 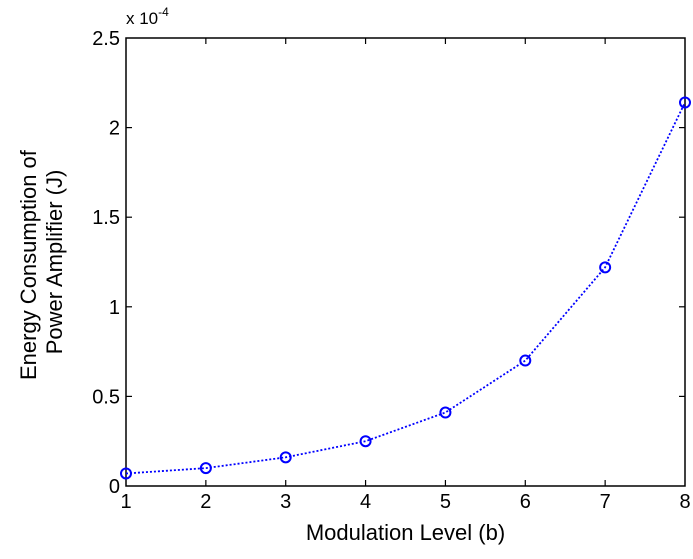 I want to click on y-axis-label-line-1: Energy Consumption of, so click(x=28, y=264).